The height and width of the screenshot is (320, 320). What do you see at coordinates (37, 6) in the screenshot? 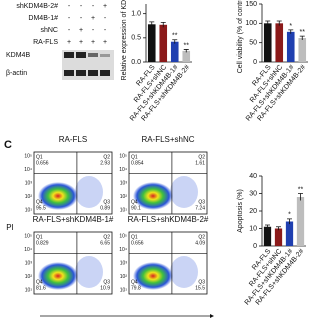
I see `blot-row-label: shKDM4B-2#` at bounding box center [37, 6].